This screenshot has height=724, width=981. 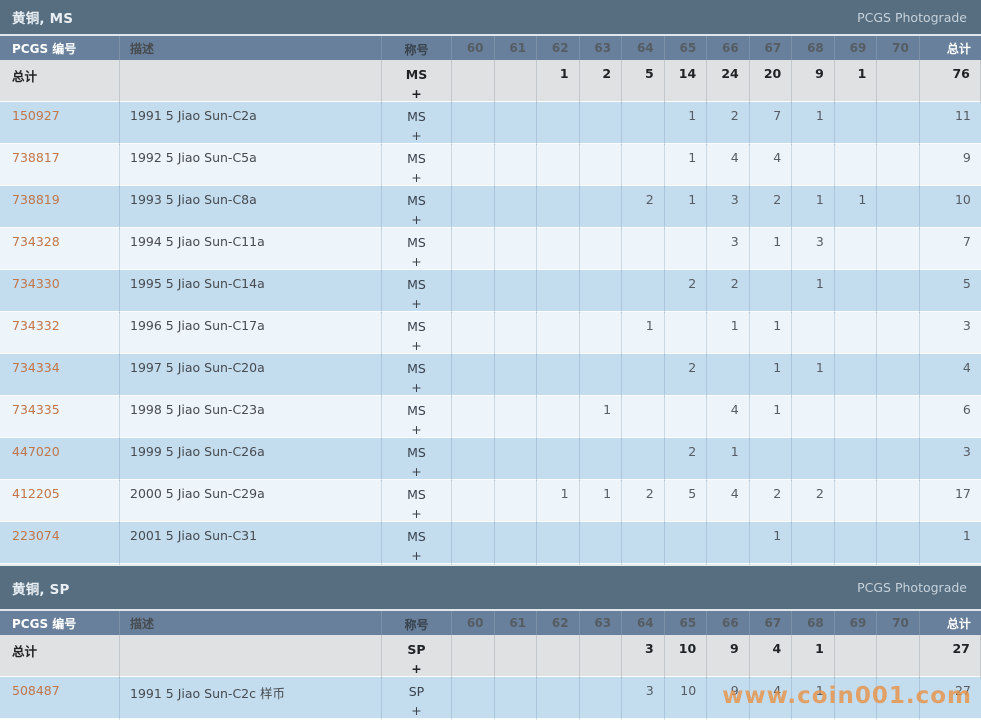 What do you see at coordinates (36, 535) in the screenshot?
I see `pcgs-number-link: 223074` at bounding box center [36, 535].